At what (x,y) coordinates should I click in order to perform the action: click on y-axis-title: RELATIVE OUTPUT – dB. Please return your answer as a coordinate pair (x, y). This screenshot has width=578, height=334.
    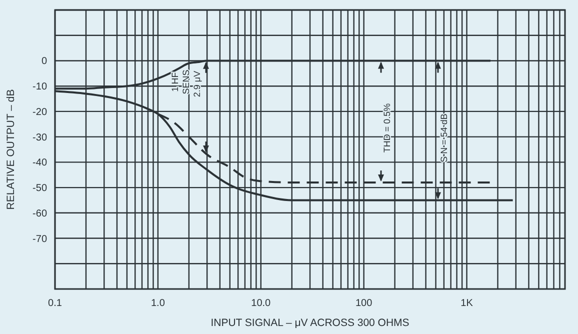
    Looking at the image, I should click on (11, 149).